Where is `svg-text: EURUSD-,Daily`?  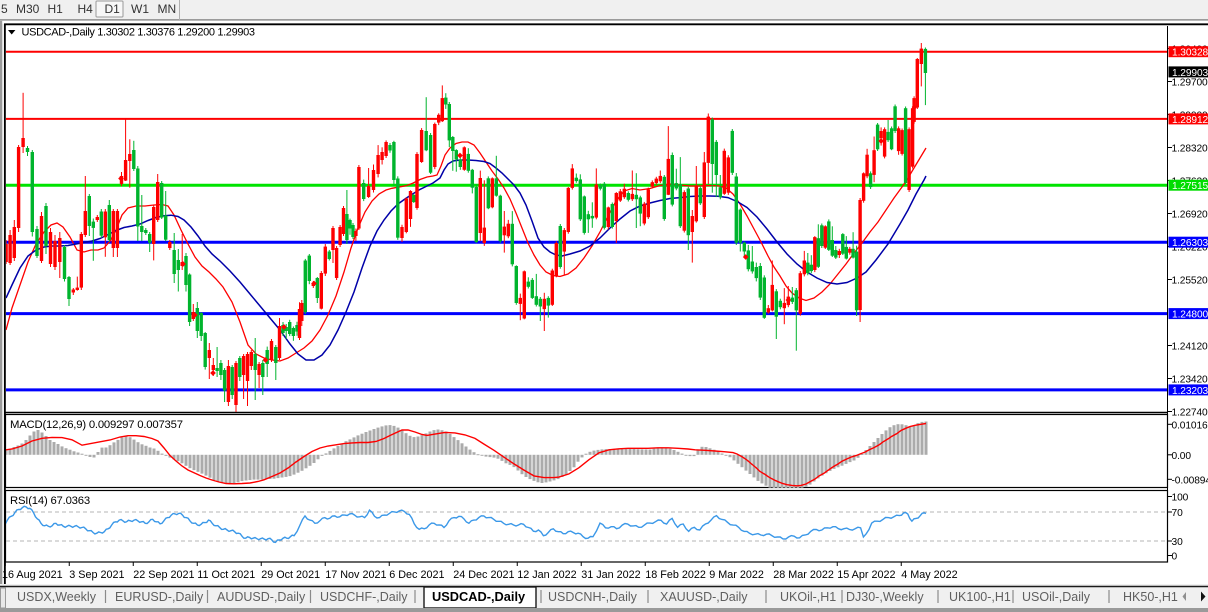 svg-text: EURUSD-,Daily is located at coordinates (159, 597).